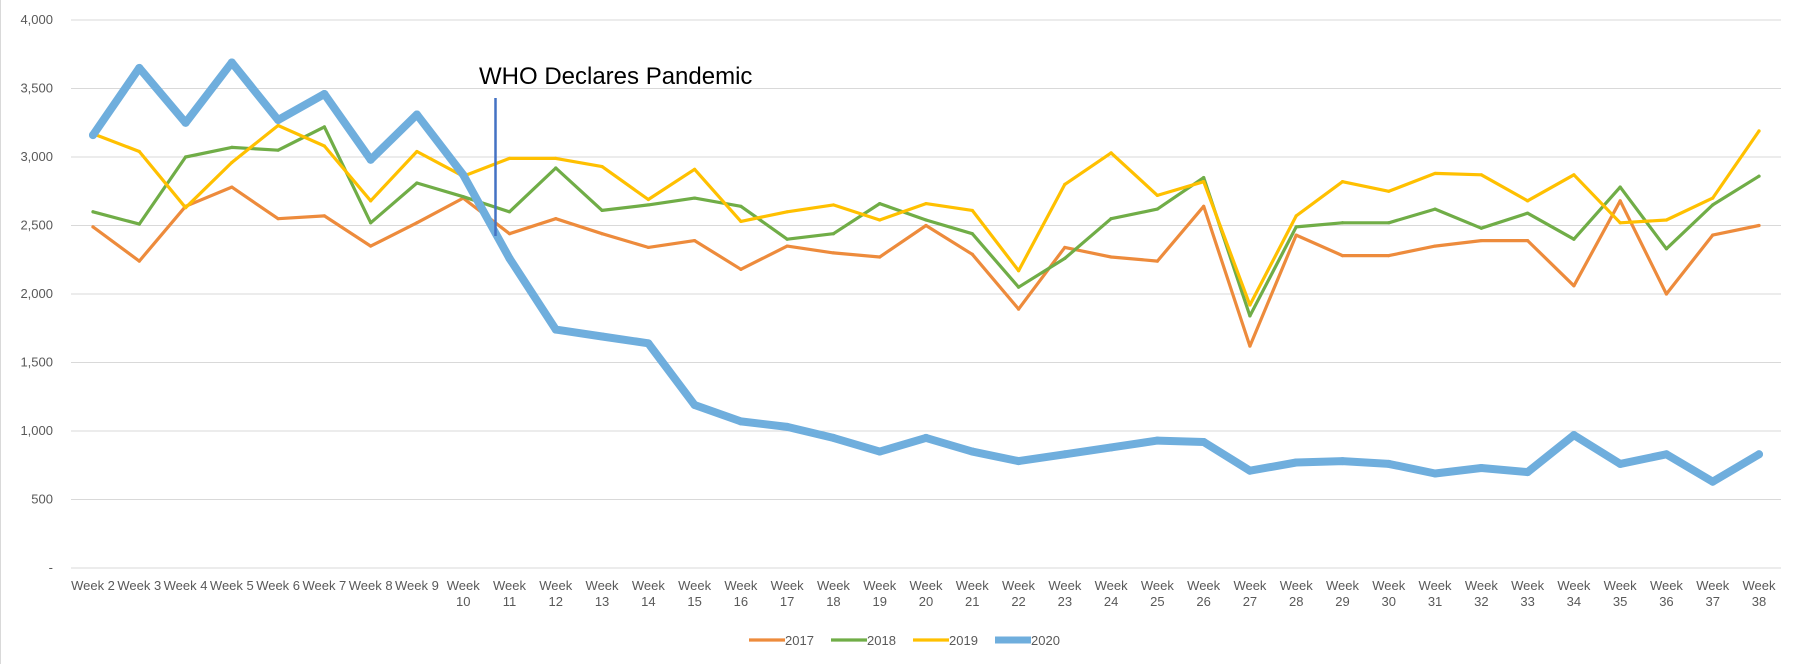 This screenshot has width=1800, height=664. Describe the element at coordinates (36, 19) in the screenshot. I see `y-tick-label: 4,000` at that location.